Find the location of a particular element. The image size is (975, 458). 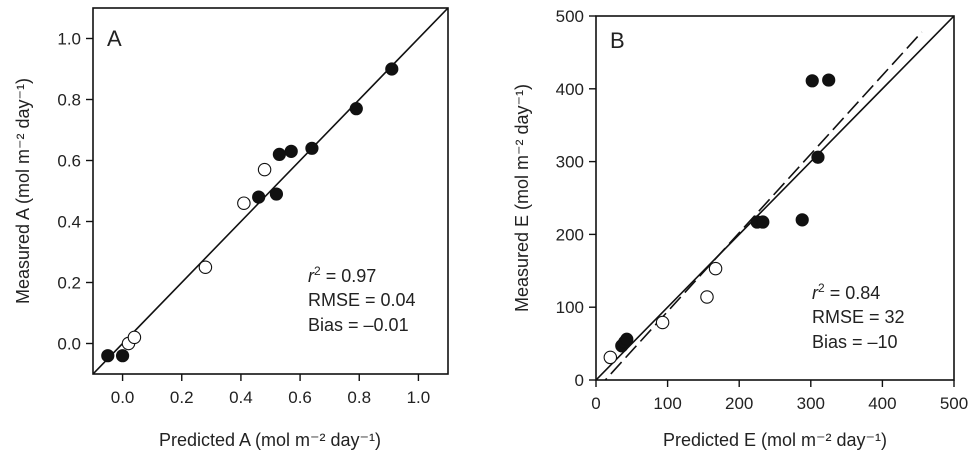

panel-a-rmse-stat: RMSE = 0.04 is located at coordinates (362, 300).